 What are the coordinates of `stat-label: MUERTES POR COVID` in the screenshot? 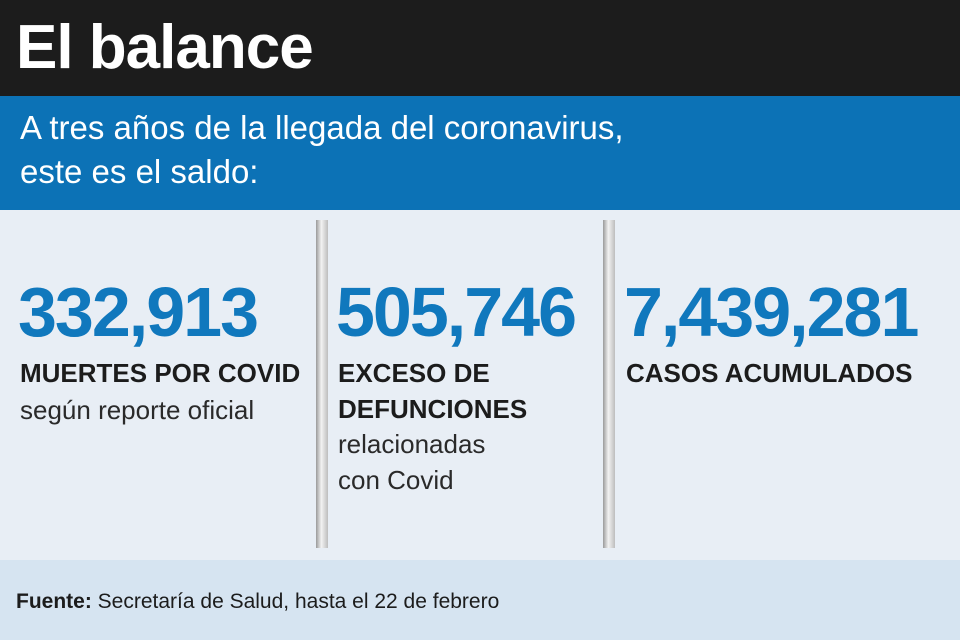 It's located at (160, 373).